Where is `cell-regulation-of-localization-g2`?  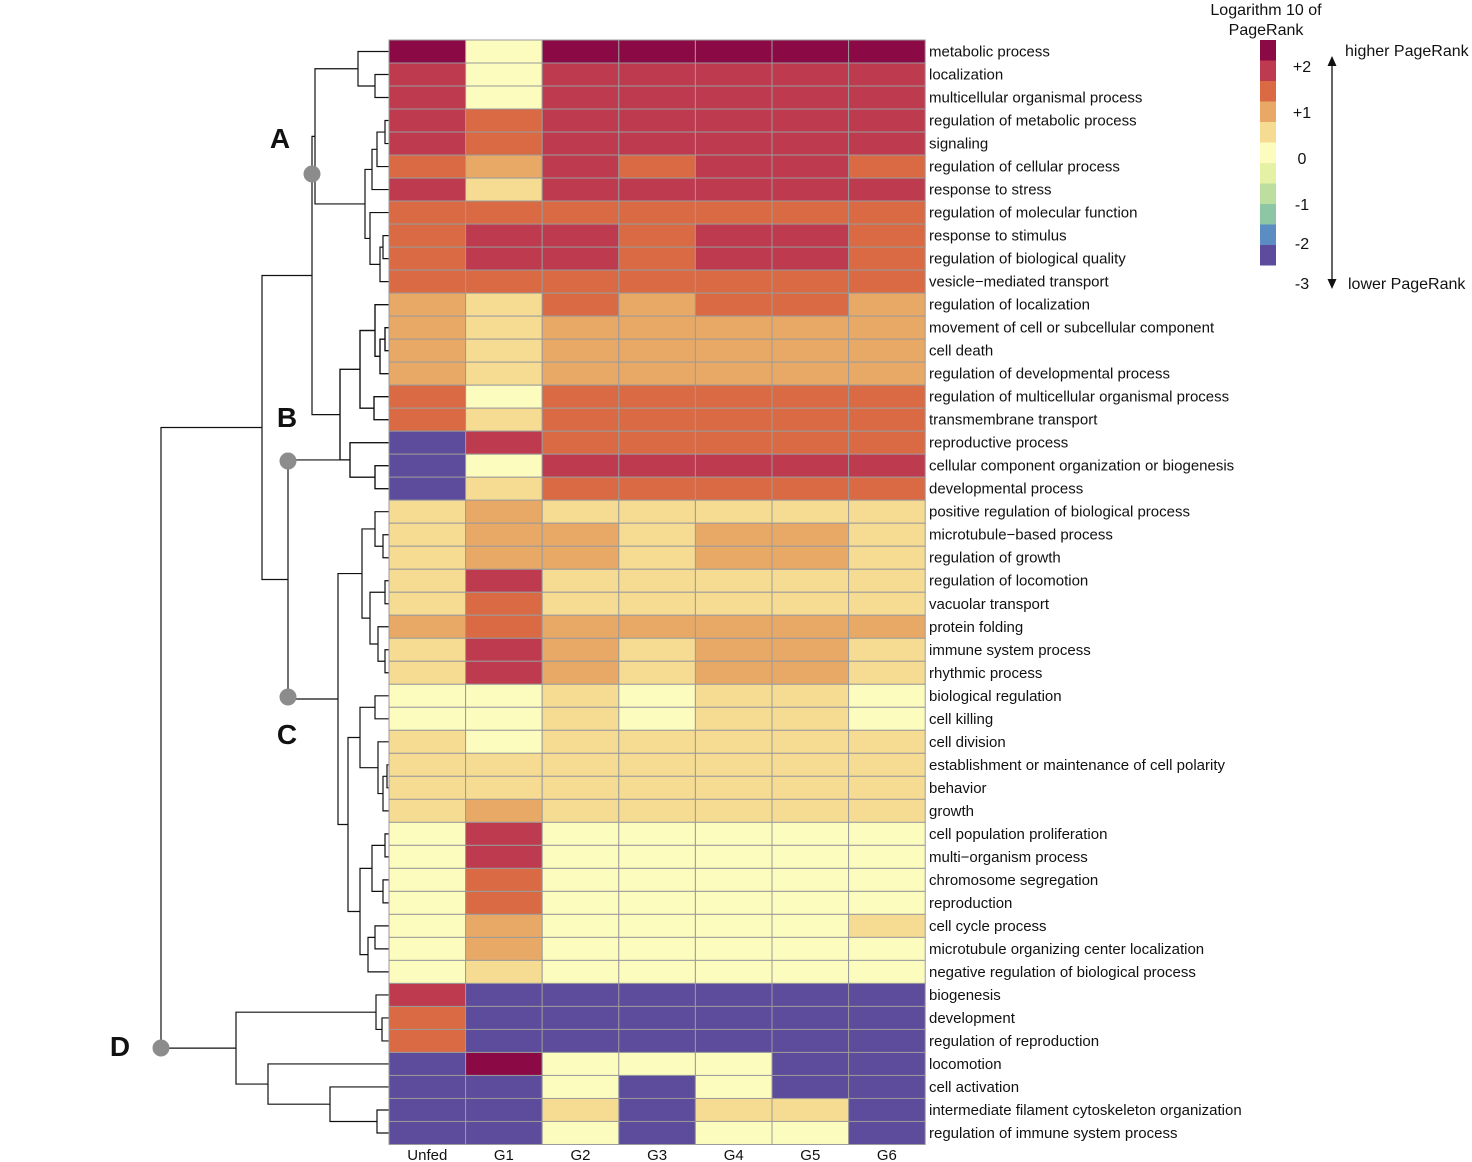 cell-regulation-of-localization-g2 is located at coordinates (580, 304).